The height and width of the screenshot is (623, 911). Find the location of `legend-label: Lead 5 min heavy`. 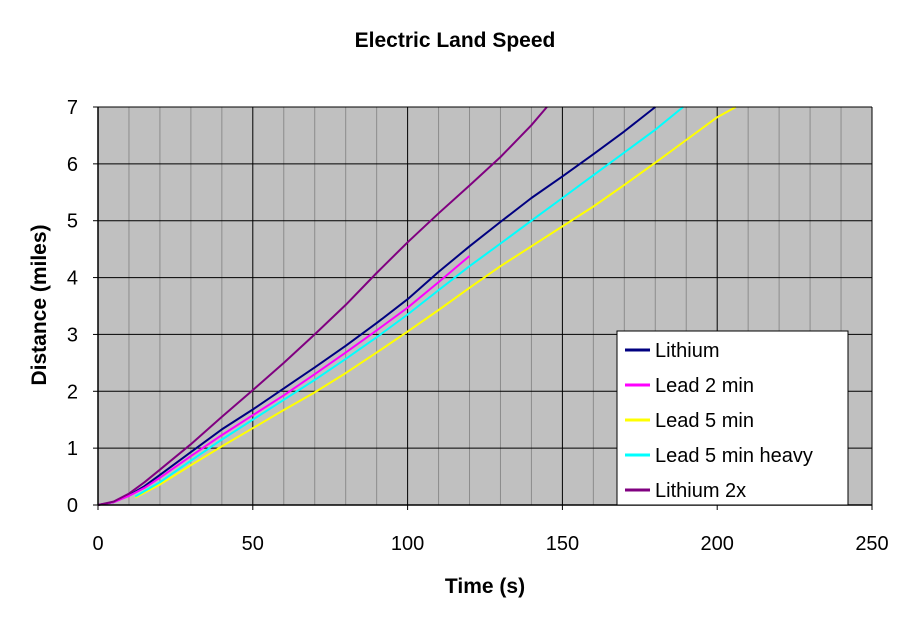

legend-label: Lead 5 min heavy is located at coordinates (734, 456).